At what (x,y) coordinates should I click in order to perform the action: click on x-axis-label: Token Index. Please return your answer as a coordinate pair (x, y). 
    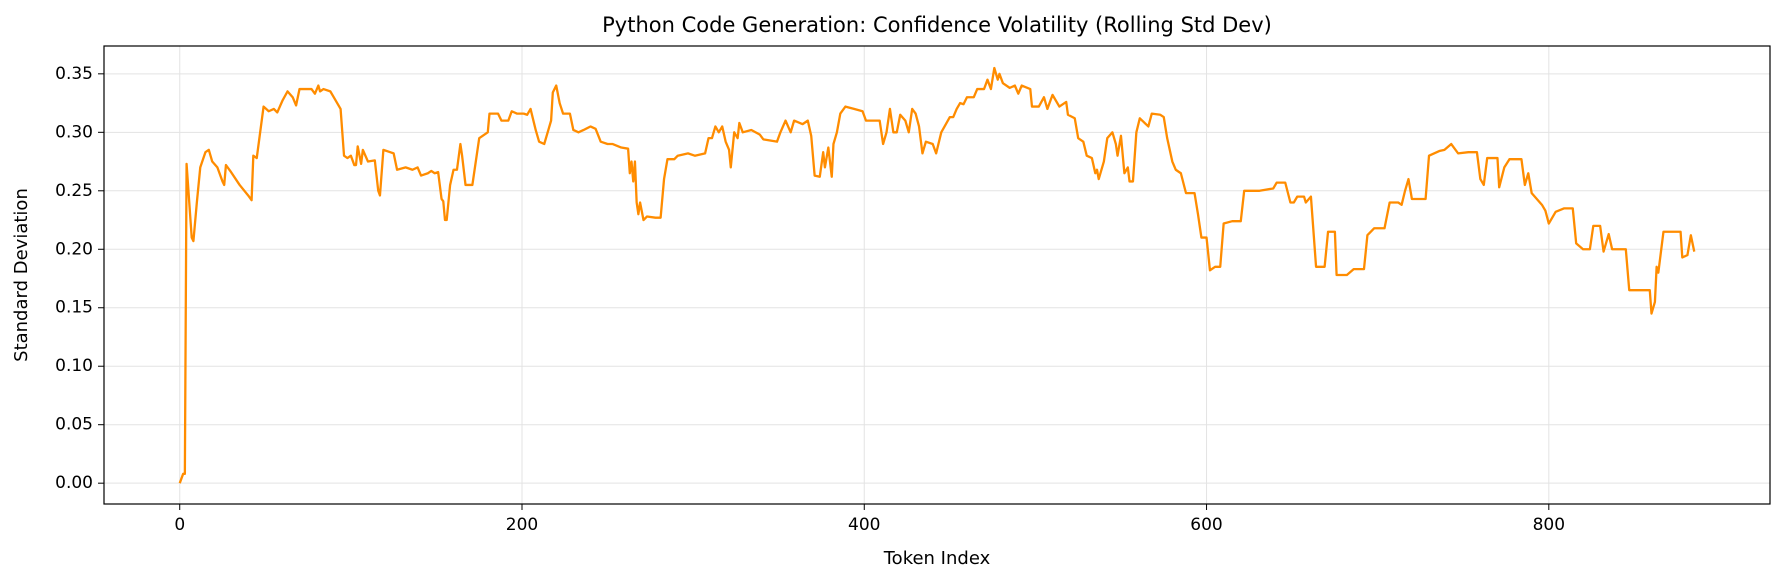
    Looking at the image, I should click on (937, 558).